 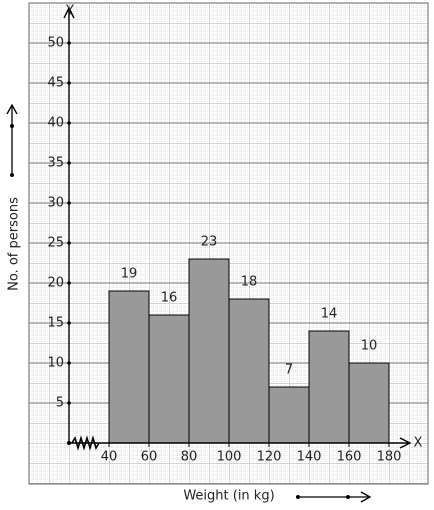 What do you see at coordinates (55, 323) in the screenshot?
I see `y-tick-label: 15` at bounding box center [55, 323].